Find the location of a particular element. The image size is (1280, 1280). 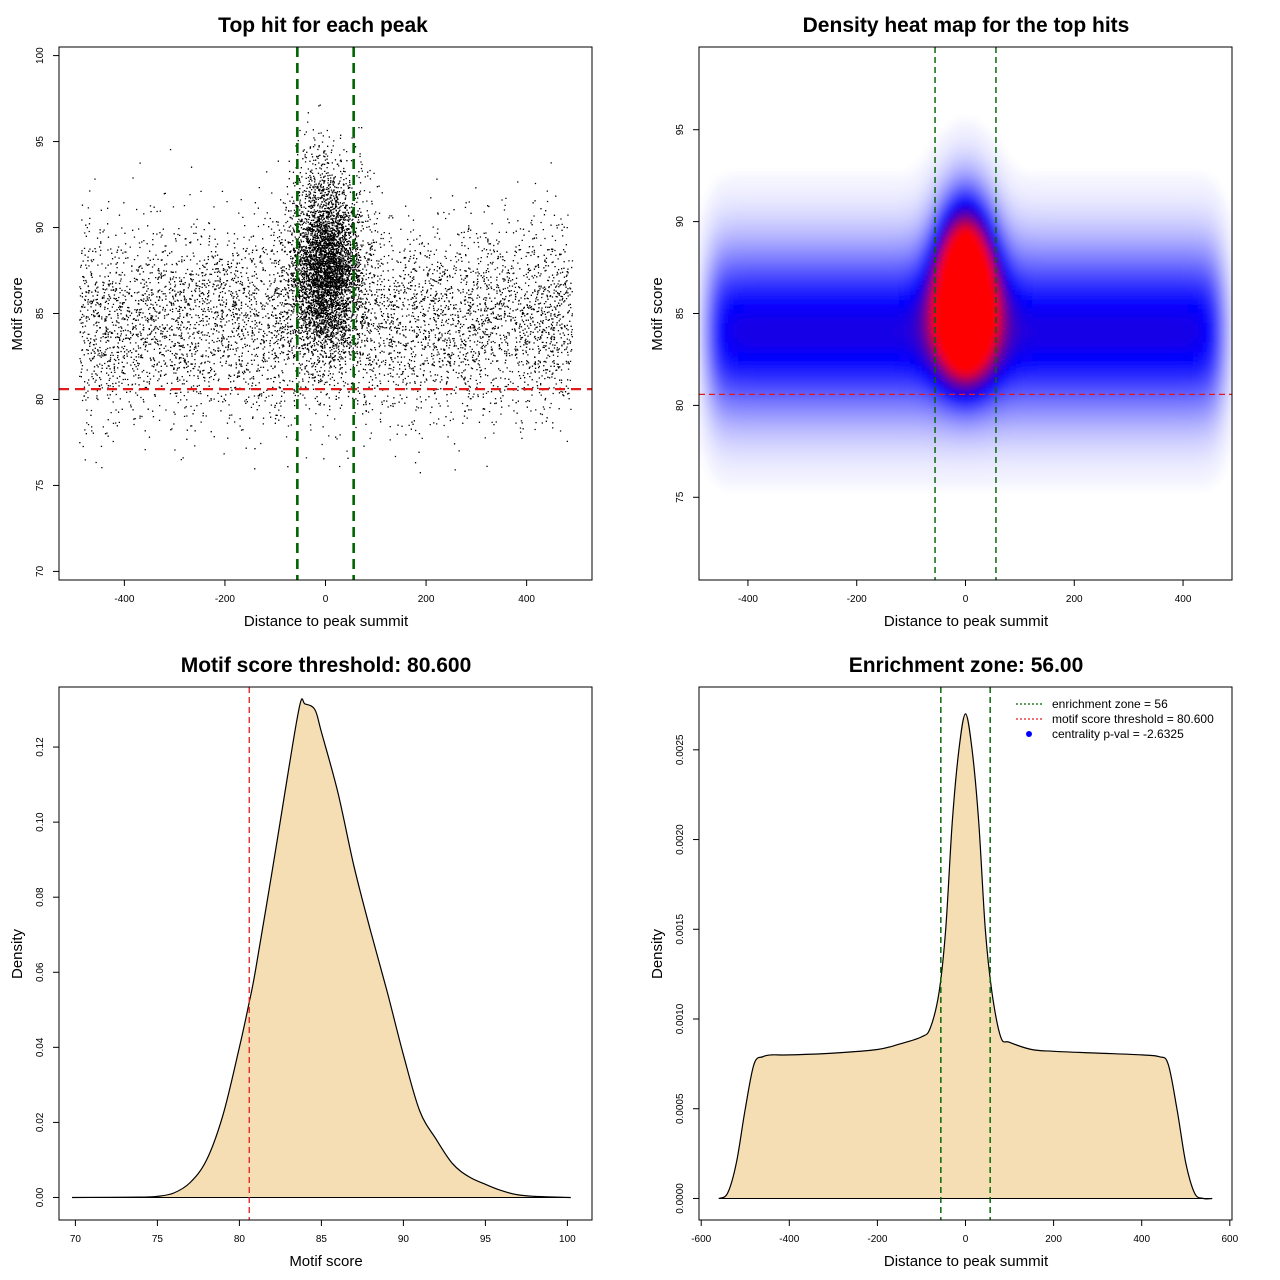

chart-title: Motif score threshold: 80.600 is located at coordinates (326, 665).